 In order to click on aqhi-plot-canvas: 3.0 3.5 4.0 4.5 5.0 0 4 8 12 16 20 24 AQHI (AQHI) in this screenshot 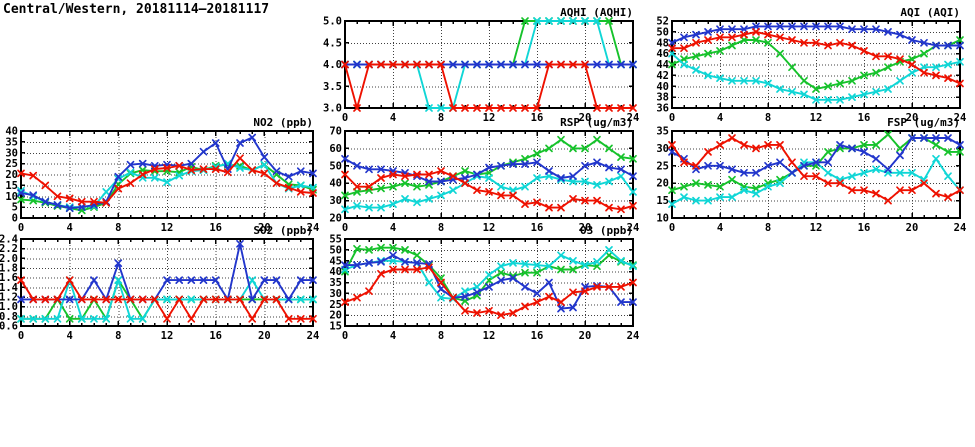, I will do `click(481, 65)`.